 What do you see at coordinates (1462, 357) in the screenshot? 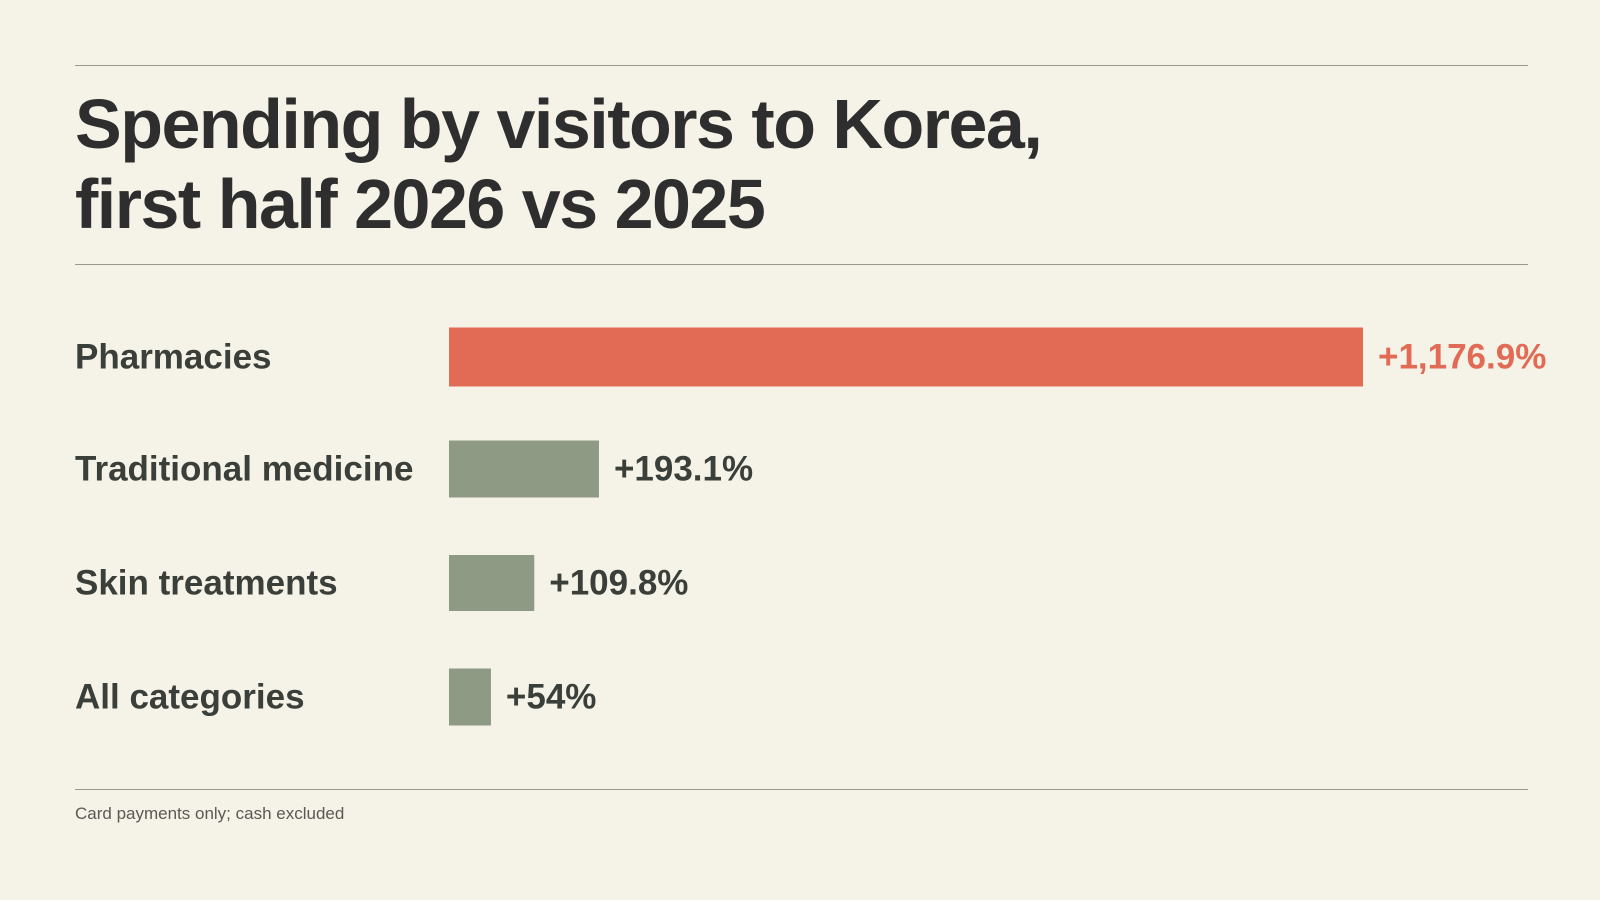
I see `value-label: +1,176.9%` at bounding box center [1462, 357].